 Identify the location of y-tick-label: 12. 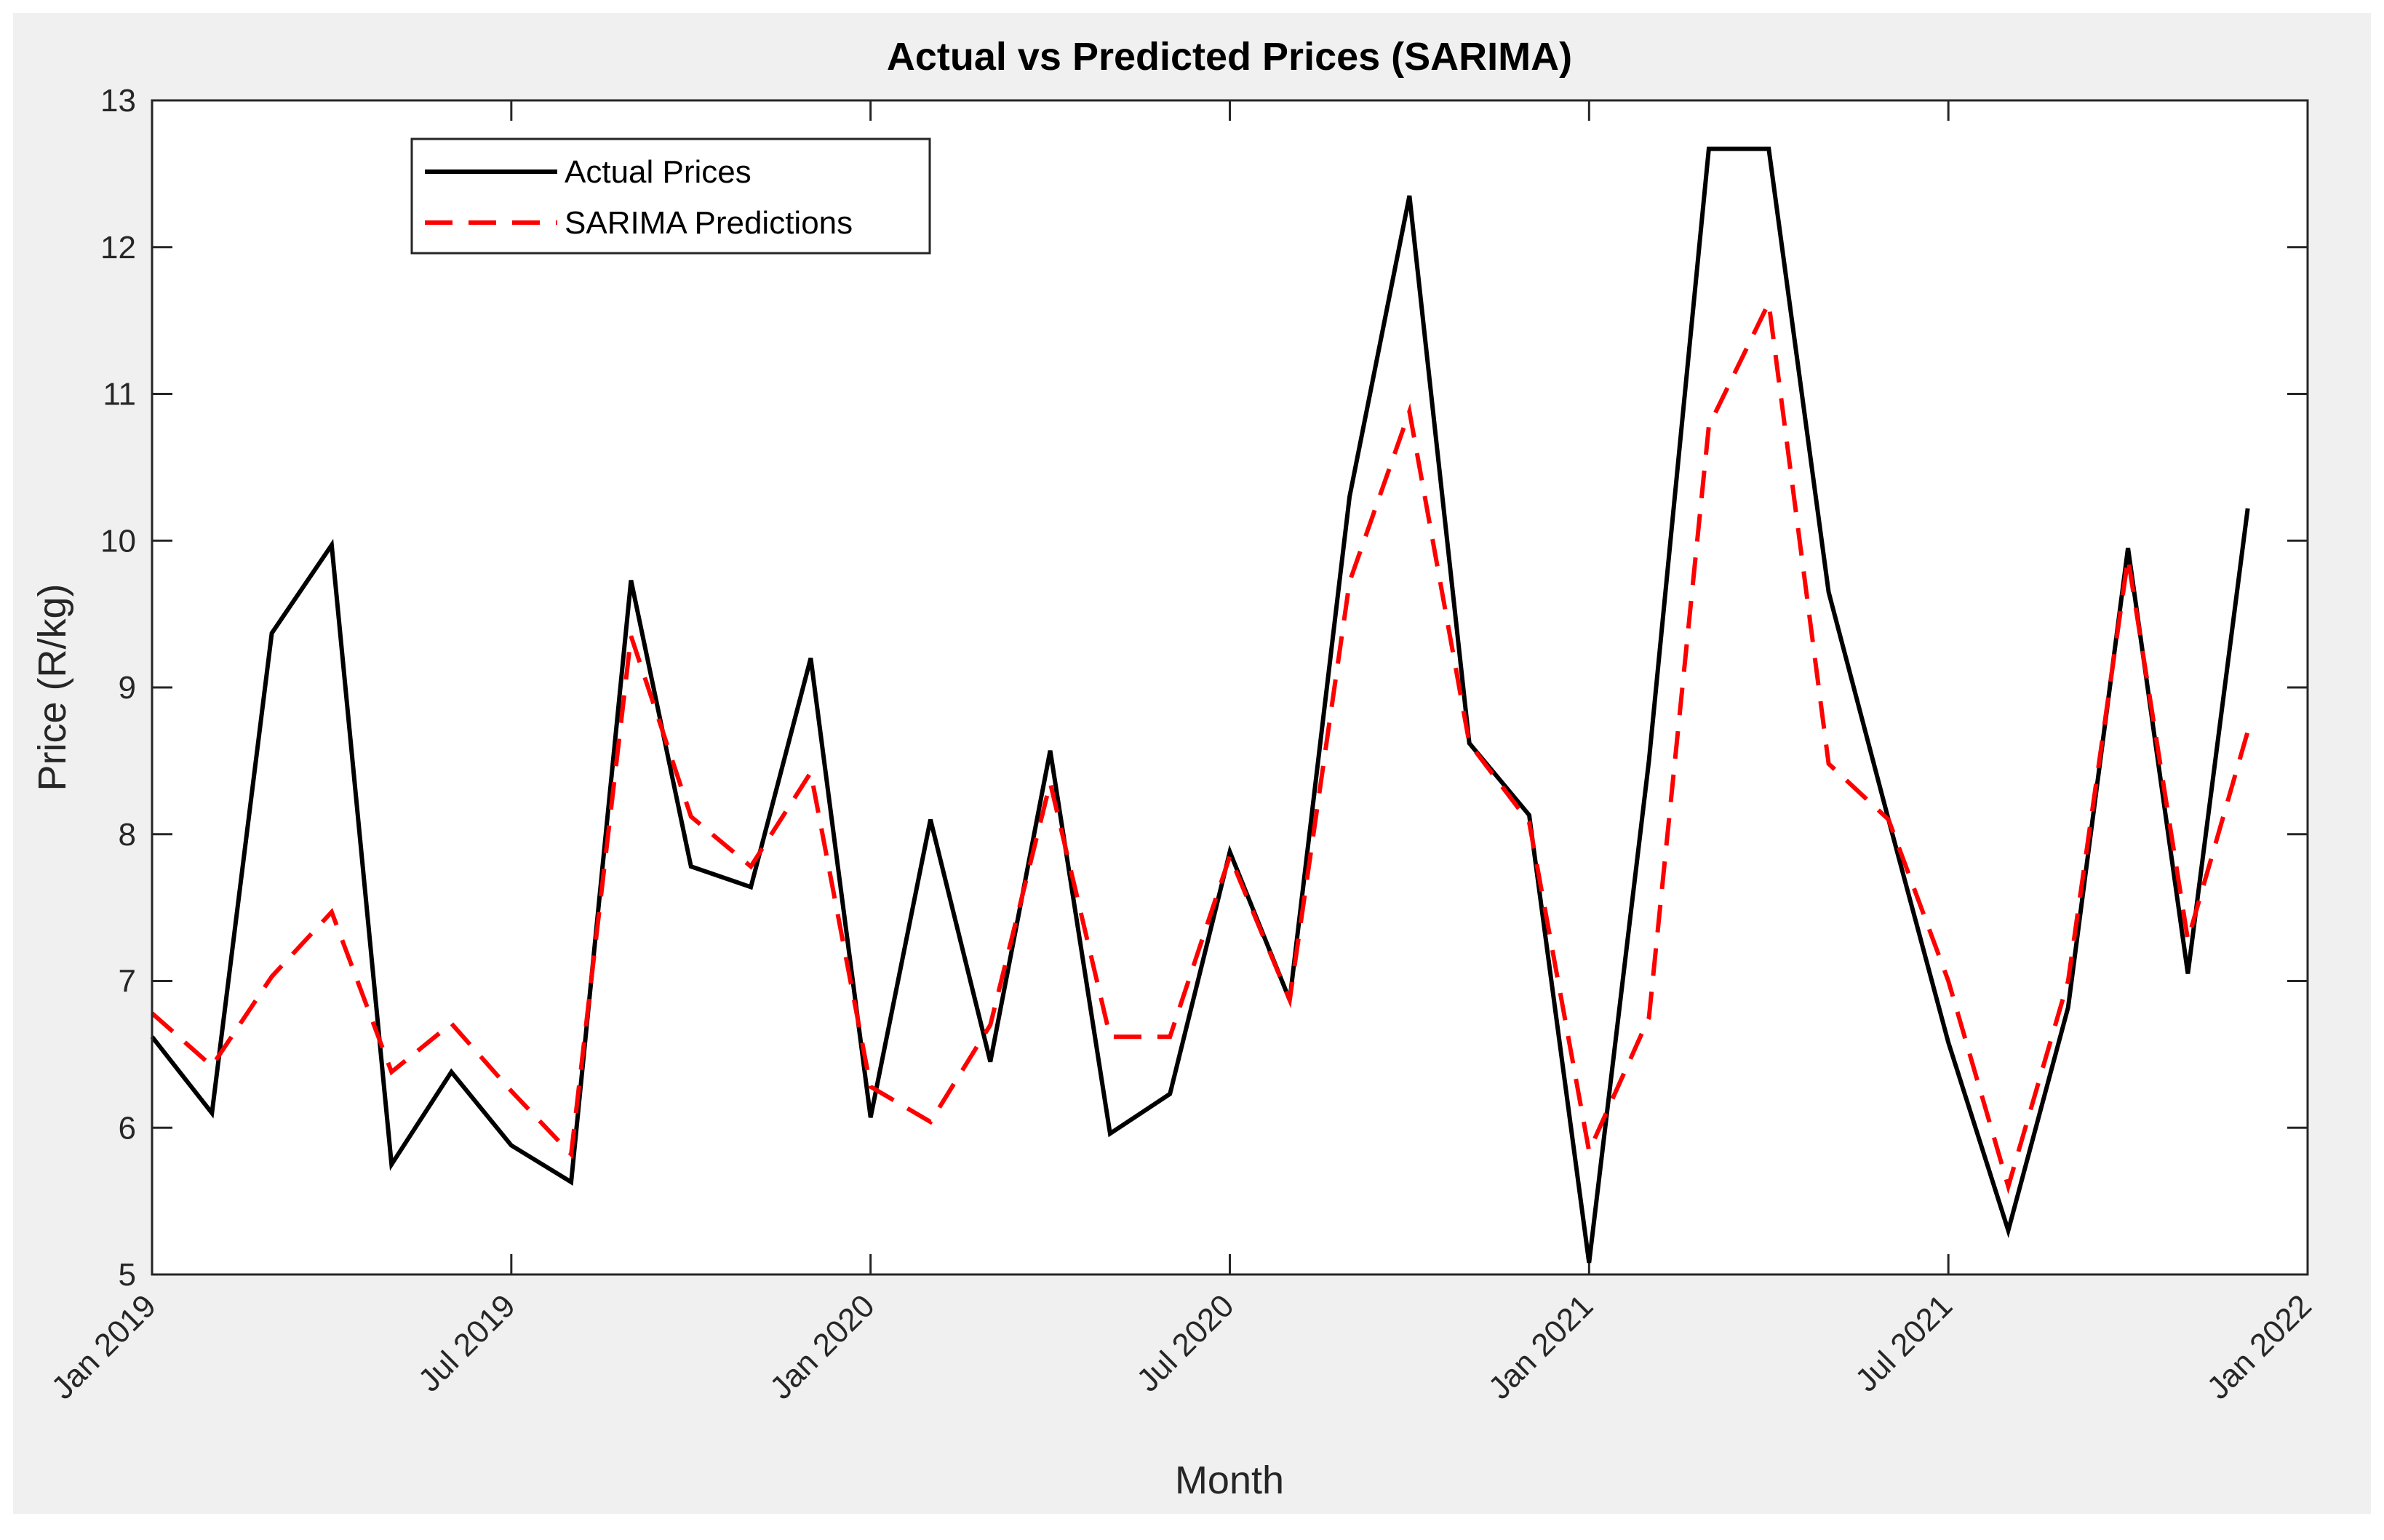
(118, 248).